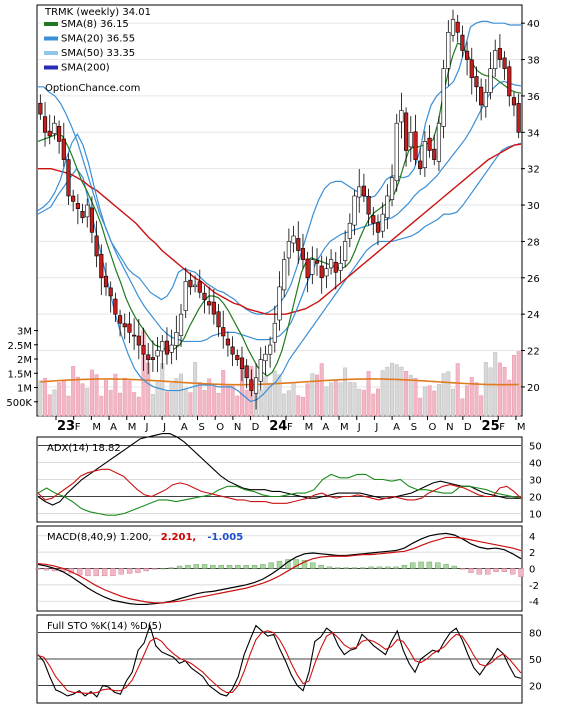 Image resolution: width=566 pixels, height=706 pixels. What do you see at coordinates (533, 388) in the screenshot?
I see `price-tick-label: 20` at bounding box center [533, 388].